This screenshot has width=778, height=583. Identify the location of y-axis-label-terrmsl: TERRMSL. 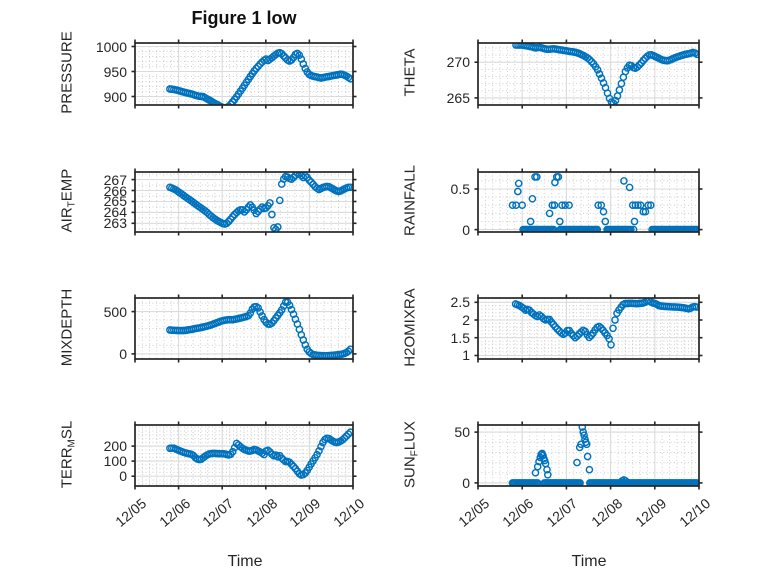
(68, 454).